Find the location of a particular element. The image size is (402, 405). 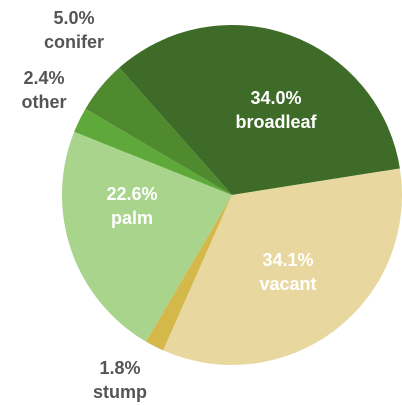

slice-label-other: 2.4% other is located at coordinates (44, 90).